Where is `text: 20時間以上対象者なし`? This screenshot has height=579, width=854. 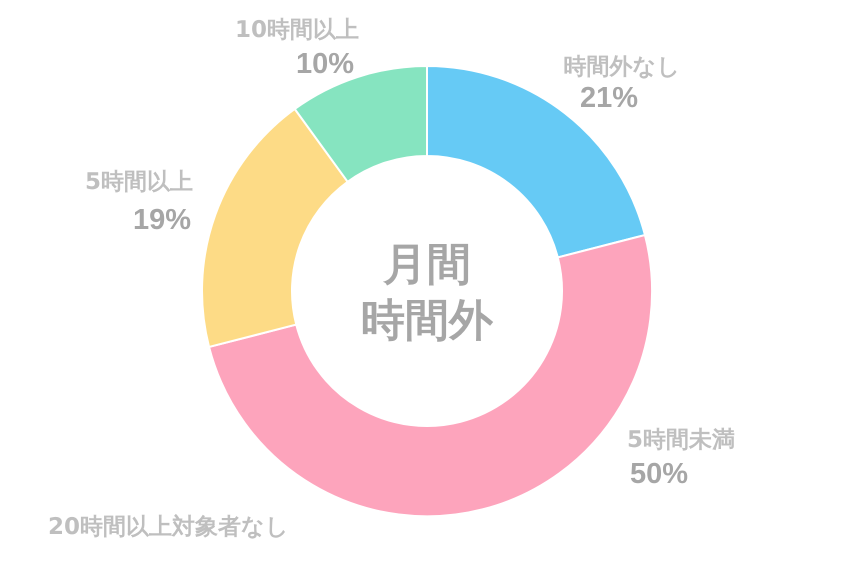 text: 20時間以上対象者なし is located at coordinates (169, 526).